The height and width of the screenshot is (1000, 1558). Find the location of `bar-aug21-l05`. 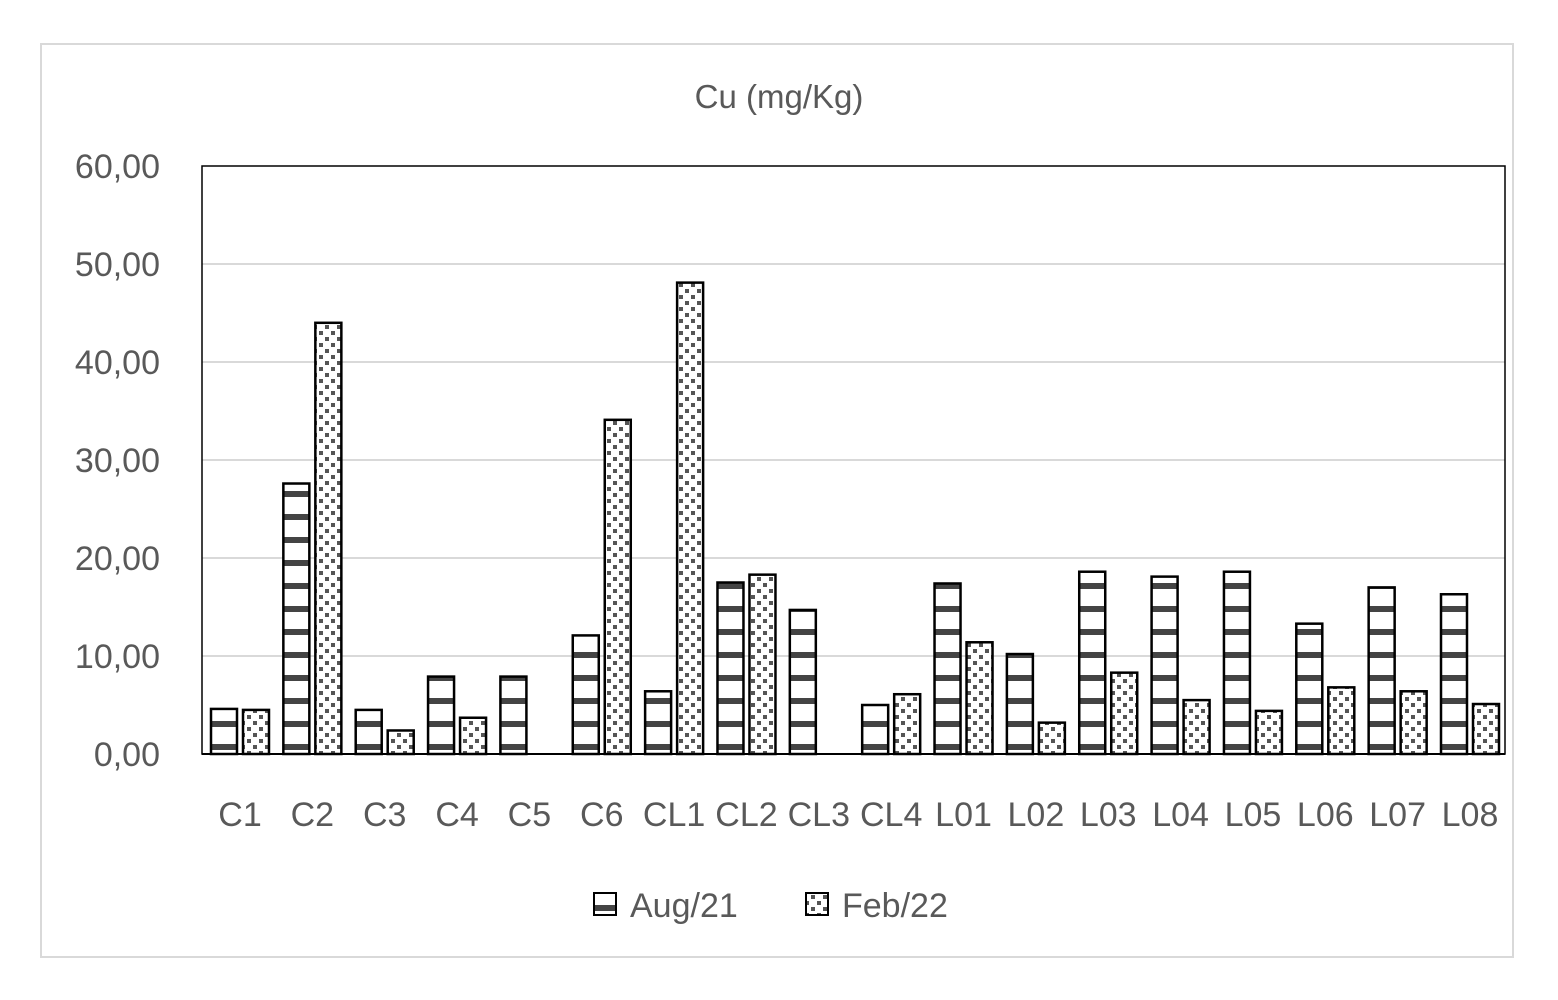

bar-aug21-l05 is located at coordinates (1237, 663).